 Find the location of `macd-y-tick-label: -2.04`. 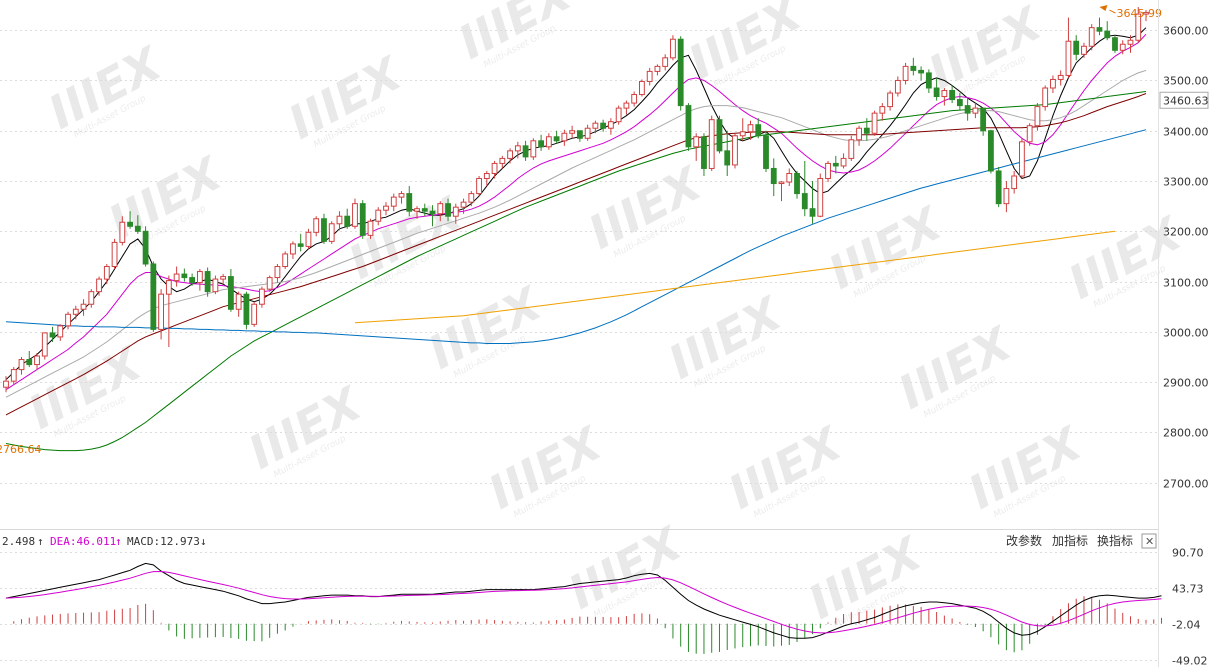

macd-y-tick-label: -2.04 is located at coordinates (1186, 625).